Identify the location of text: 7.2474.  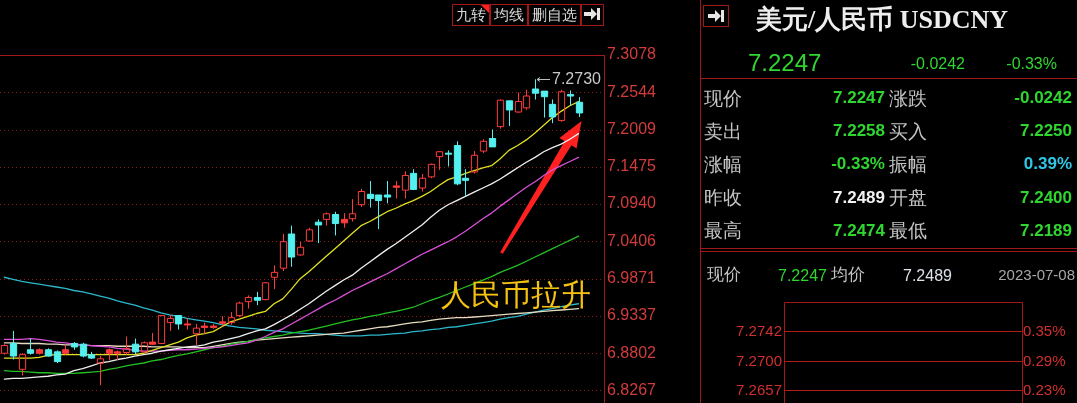
(859, 231).